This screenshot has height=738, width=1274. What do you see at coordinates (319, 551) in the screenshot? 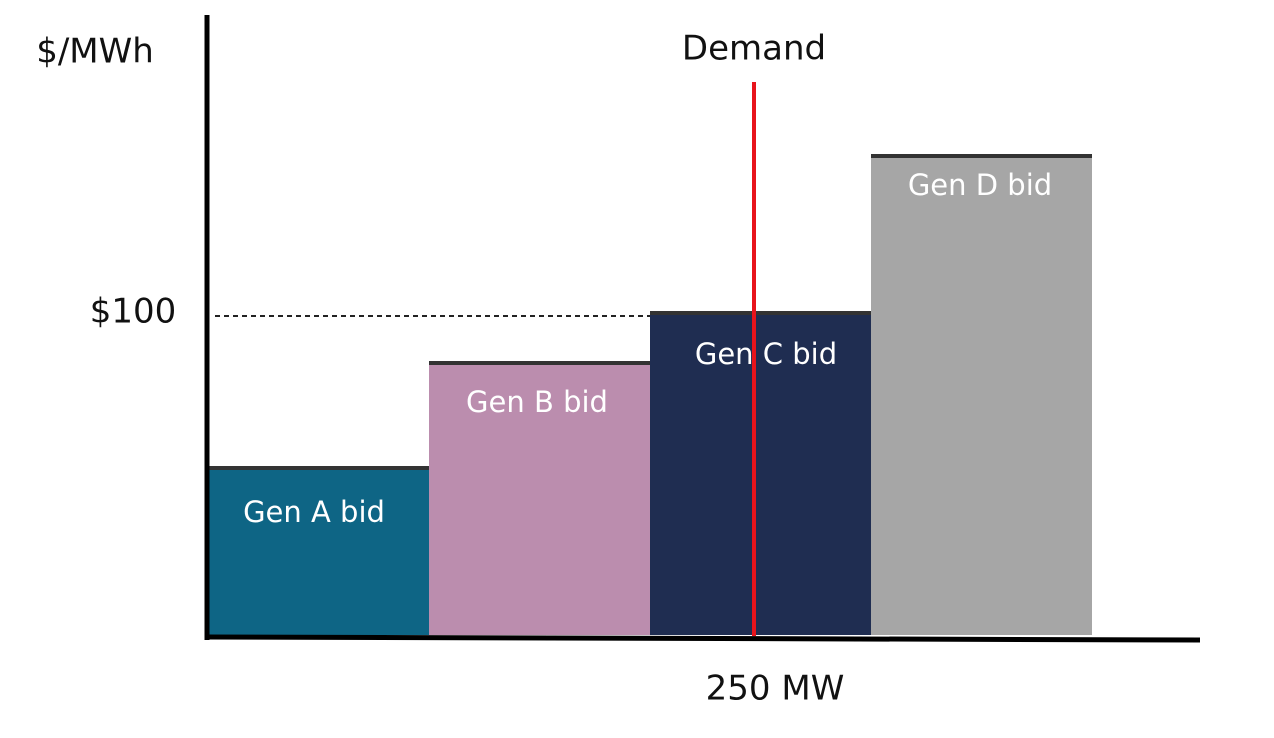
I see `gen-a-block` at bounding box center [319, 551].